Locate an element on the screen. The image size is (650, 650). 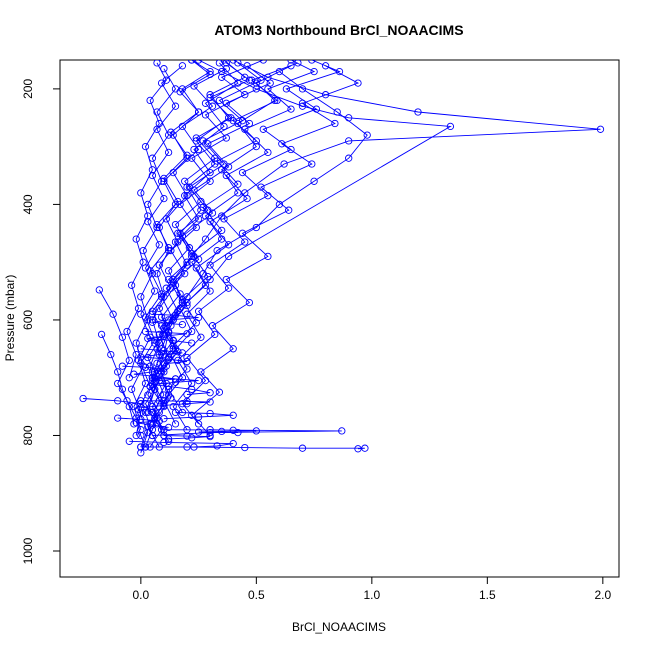
y-axis: 200 400 600 800 1000 is located at coordinates (40, 321).